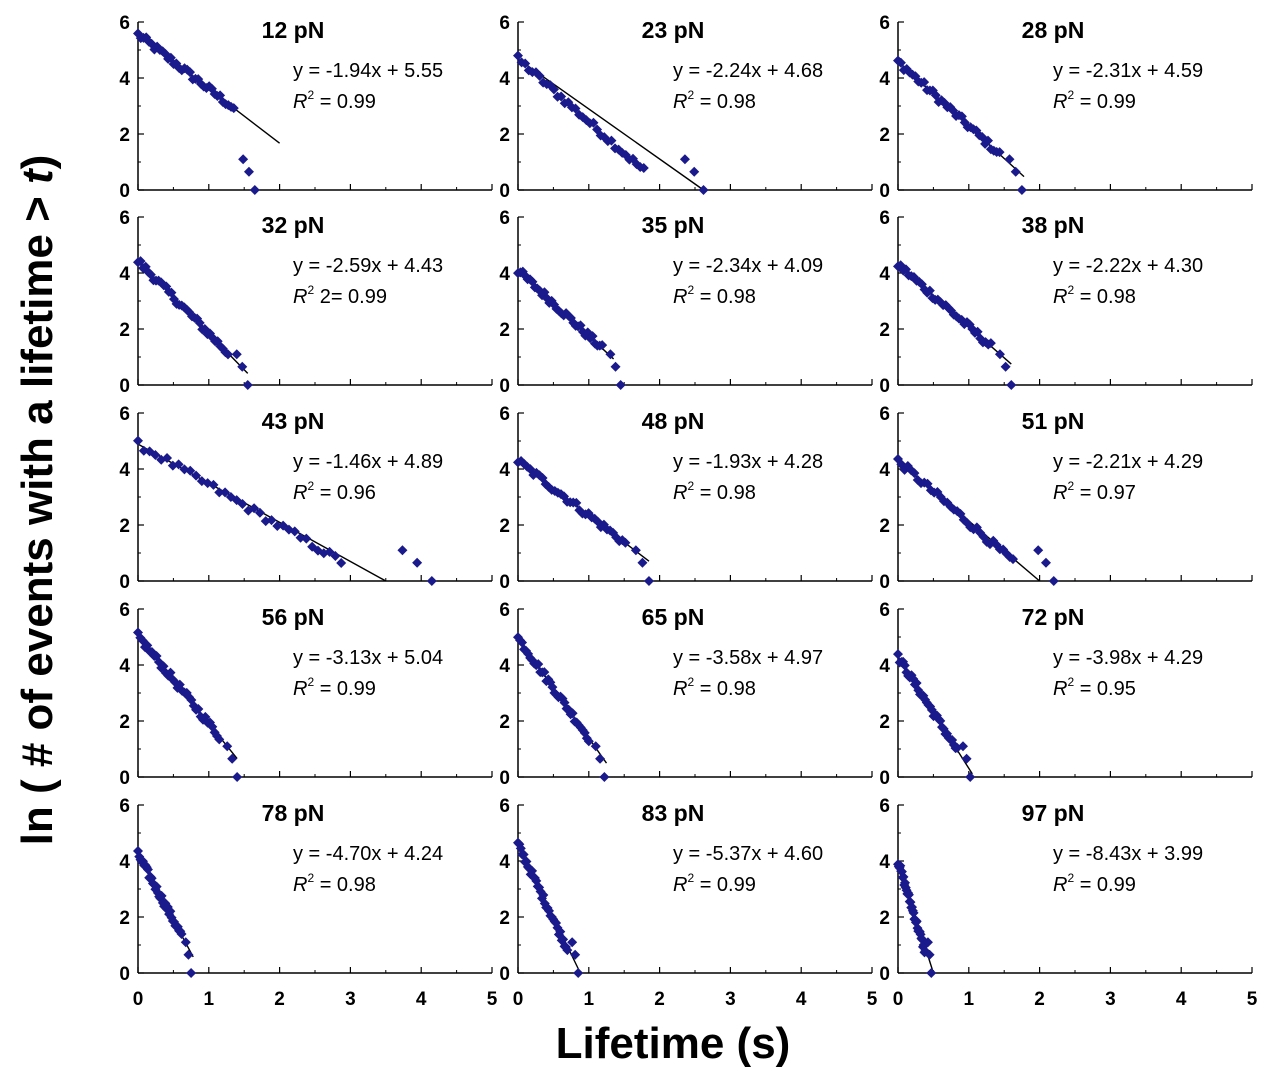 This screenshot has height=1072, width=1272. What do you see at coordinates (748, 71) in the screenshot?
I see `fit-equation: y = -2.24x + 4.68` at bounding box center [748, 71].